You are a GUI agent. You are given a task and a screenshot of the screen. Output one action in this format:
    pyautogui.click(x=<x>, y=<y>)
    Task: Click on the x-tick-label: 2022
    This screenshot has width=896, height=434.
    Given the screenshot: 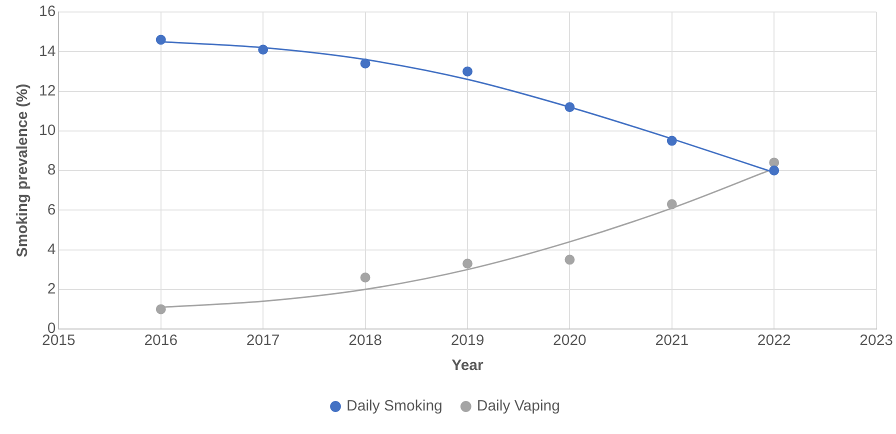 What is the action you would take?
    pyautogui.click(x=774, y=341)
    